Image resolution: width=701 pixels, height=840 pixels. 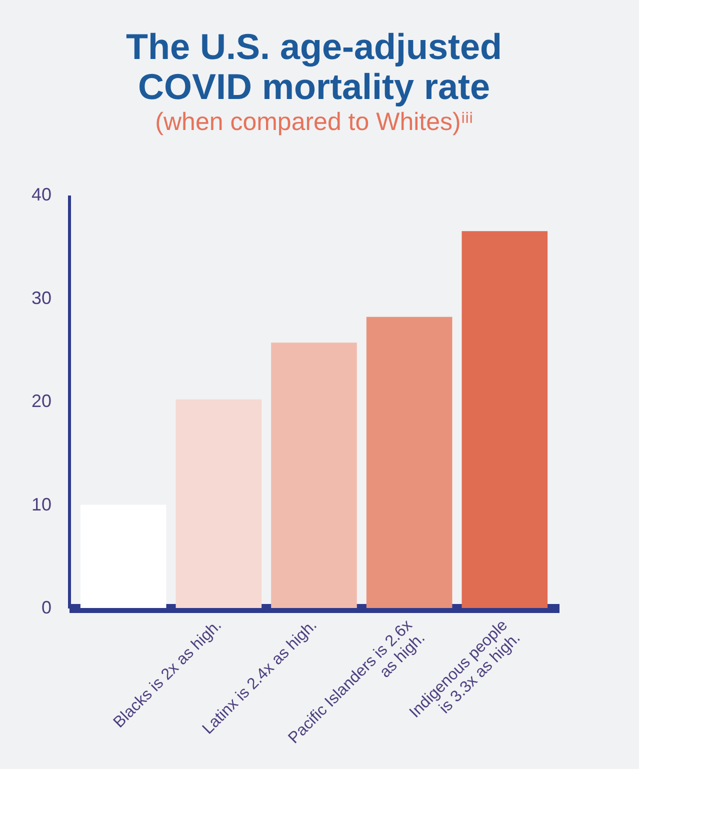 I want to click on y-tick-label: 20, so click(x=41, y=401).